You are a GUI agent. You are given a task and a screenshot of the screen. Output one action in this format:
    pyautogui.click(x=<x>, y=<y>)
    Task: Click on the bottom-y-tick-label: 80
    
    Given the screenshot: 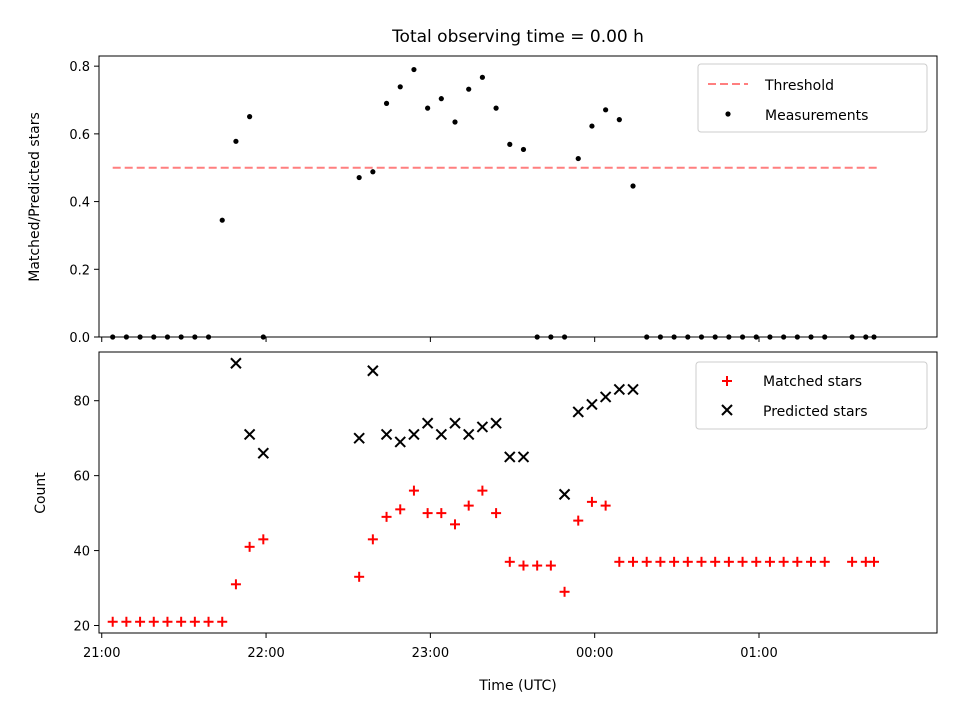 What is the action you would take?
    pyautogui.click(x=81, y=402)
    